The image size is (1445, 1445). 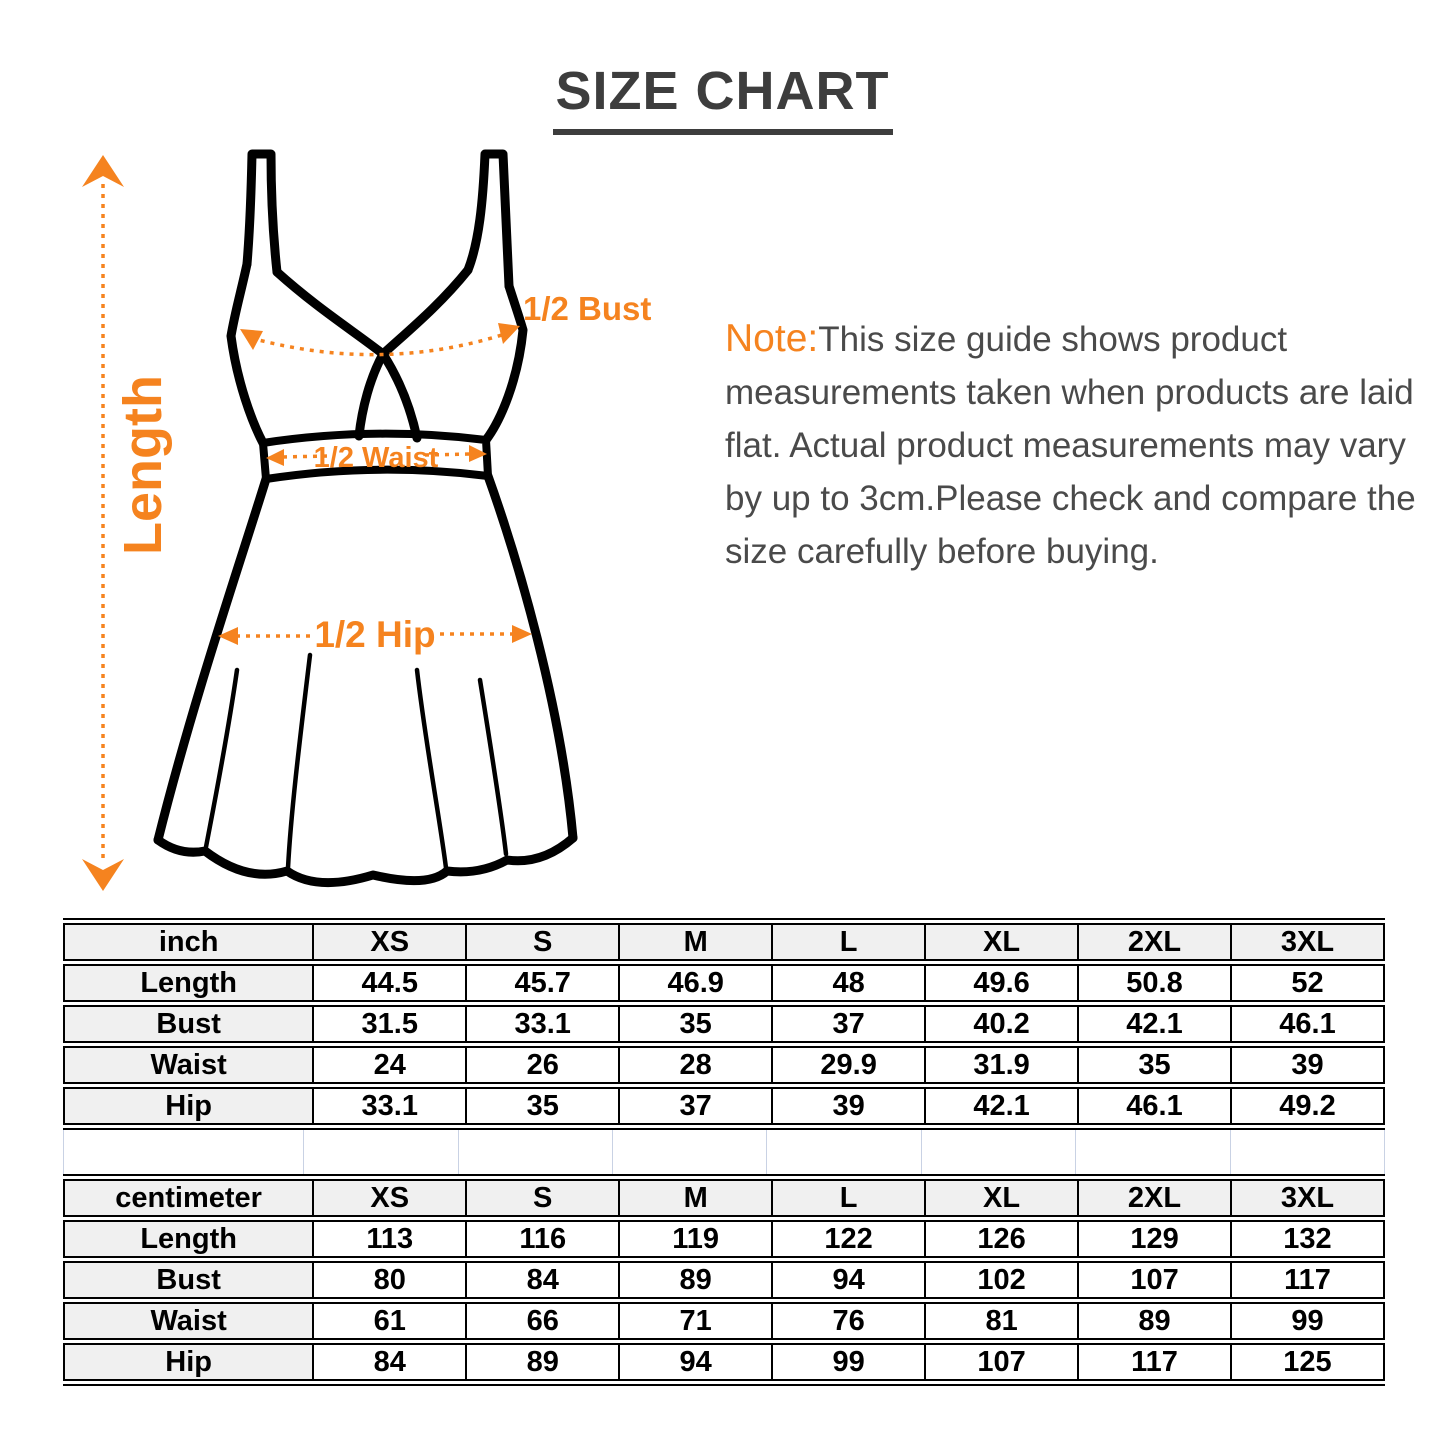 What do you see at coordinates (391, 1024) in the screenshot?
I see `measurement-value-cell: 31.5` at bounding box center [391, 1024].